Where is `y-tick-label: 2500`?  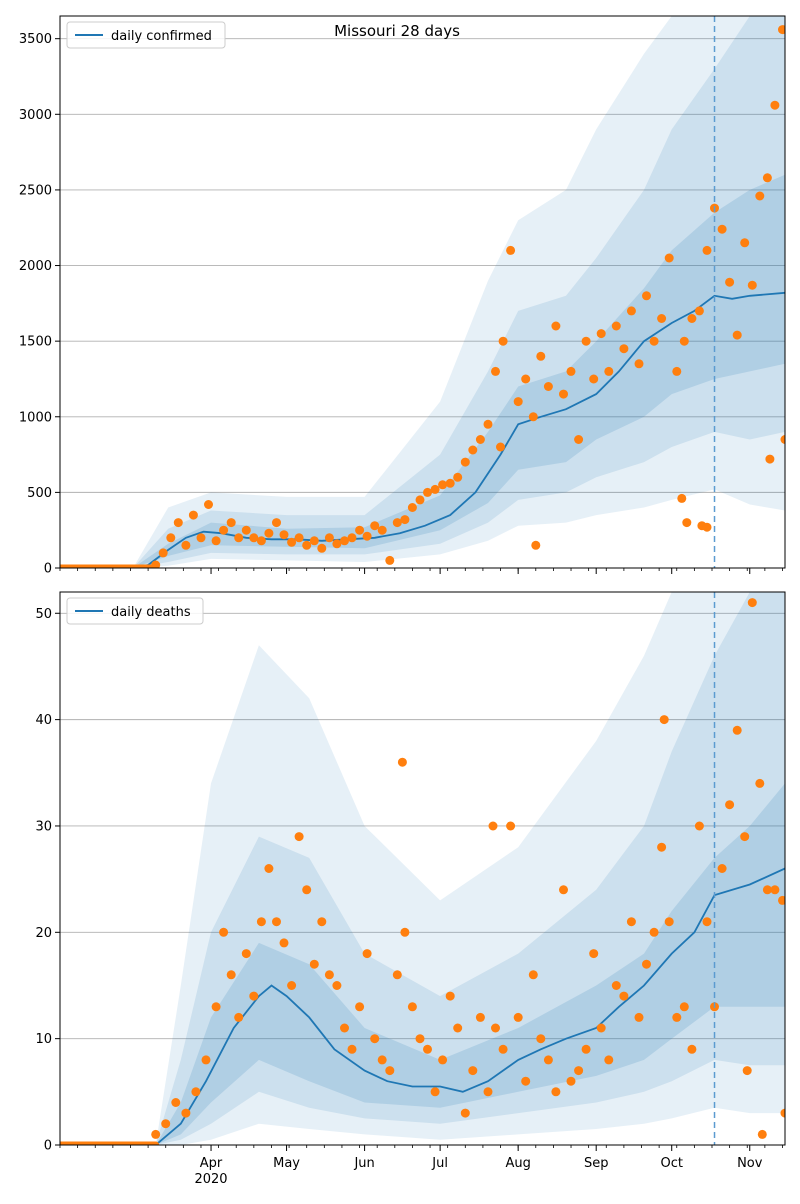 y-tick-label: 2500 is located at coordinates (35, 190).